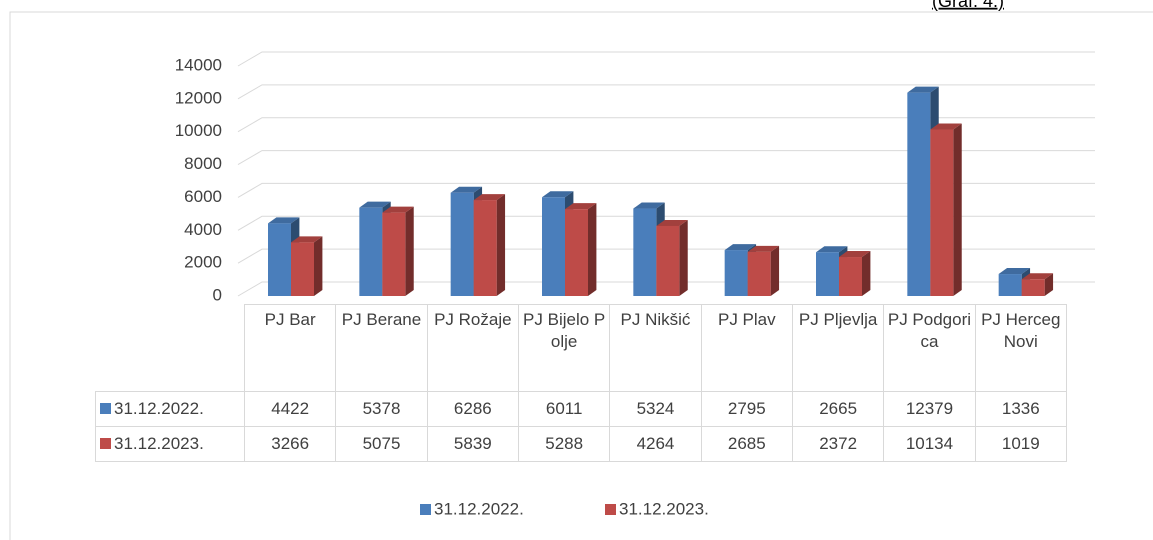 The height and width of the screenshot is (540, 1153). Describe the element at coordinates (929, 444) in the screenshot. I see `value-cell: 10134` at that location.